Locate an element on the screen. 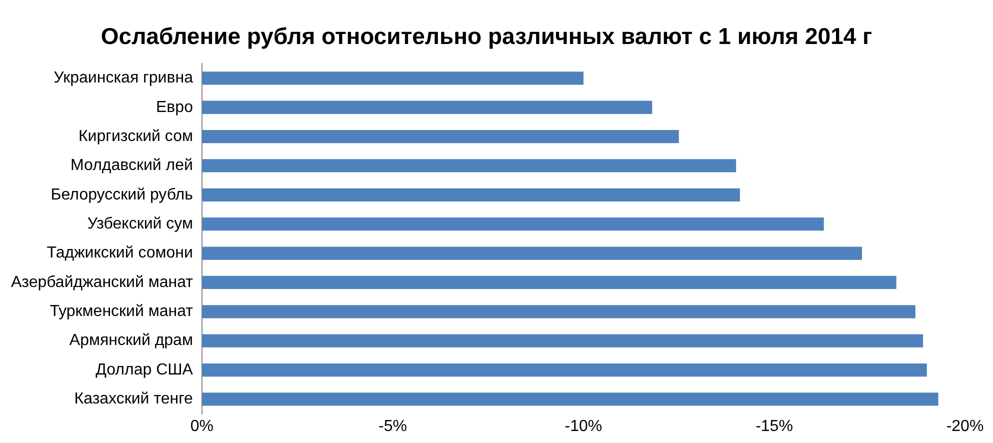  y-tick-label: Казахский тенге is located at coordinates (134, 399).